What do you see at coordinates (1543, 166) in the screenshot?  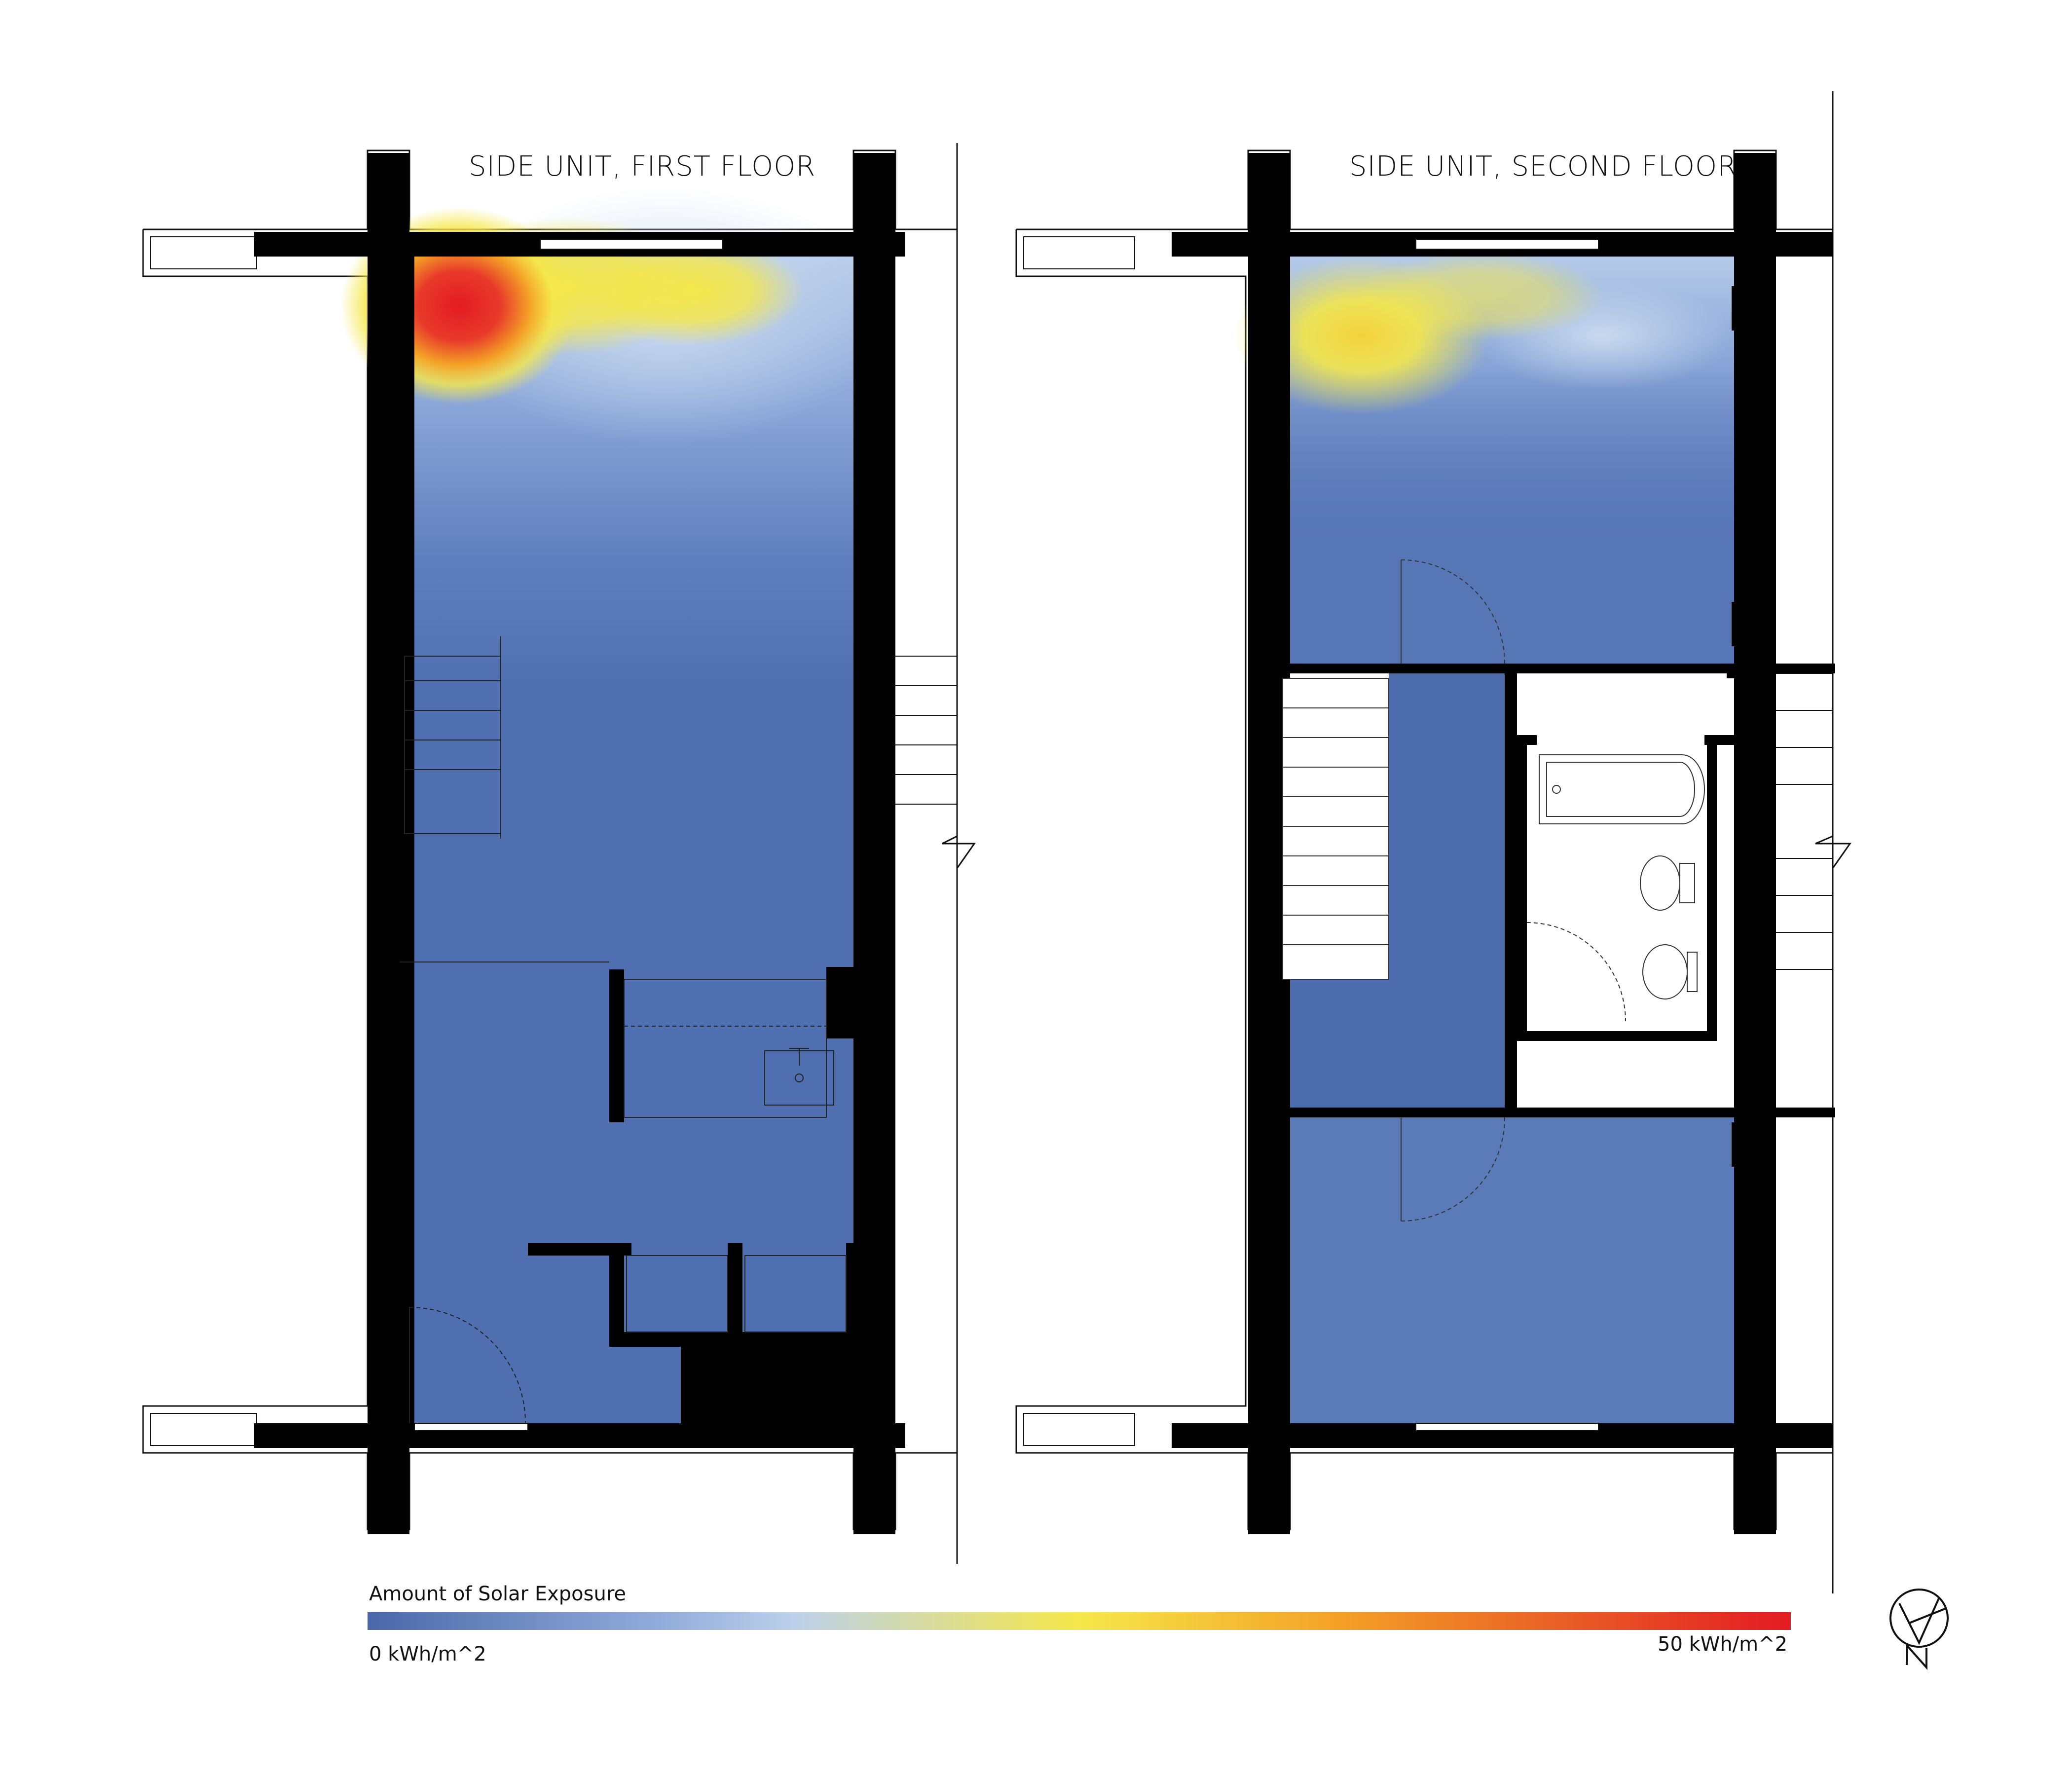 I see `plan-title-second-floor: SIDE UNIT, SECOND FLOOR` at bounding box center [1543, 166].